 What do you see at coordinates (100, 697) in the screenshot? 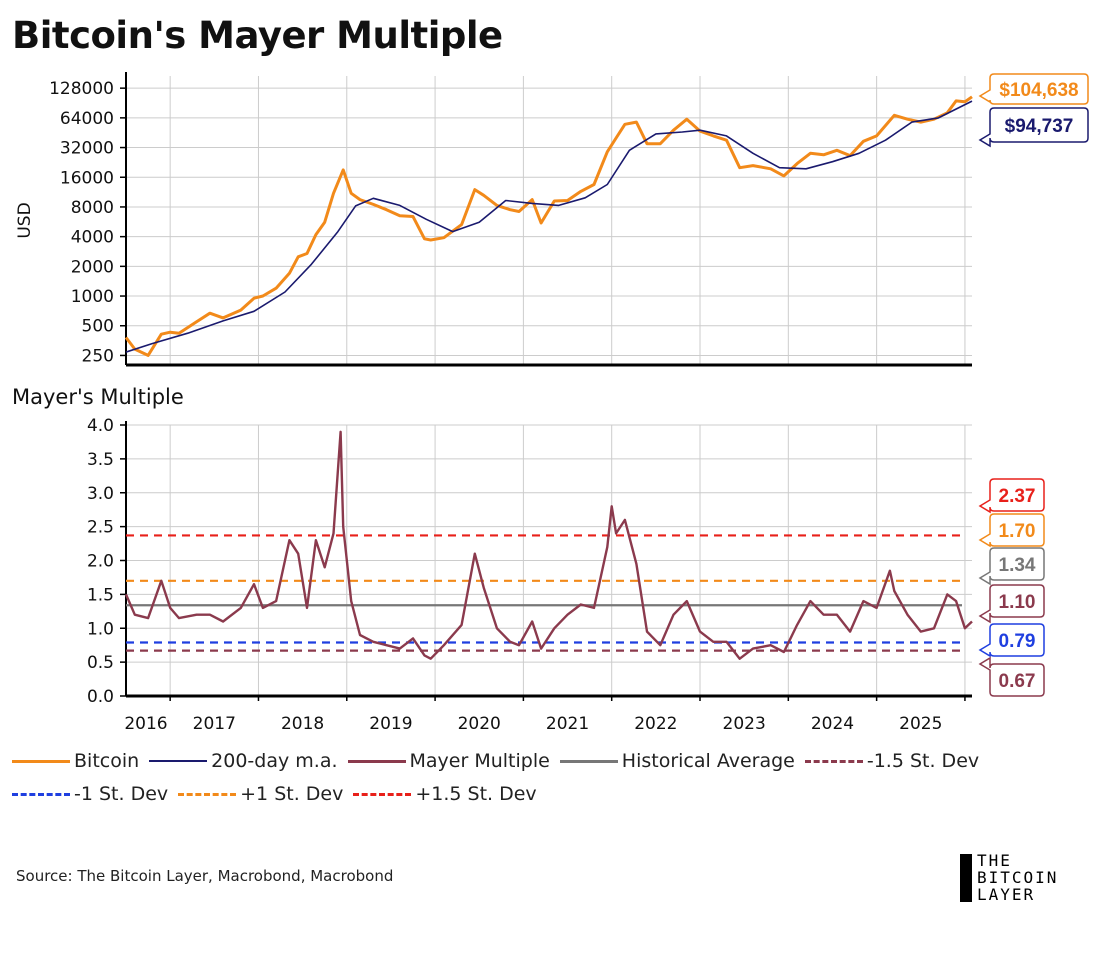
I see `bottom-ytick-label-0.0: 0.0` at bounding box center [100, 697].